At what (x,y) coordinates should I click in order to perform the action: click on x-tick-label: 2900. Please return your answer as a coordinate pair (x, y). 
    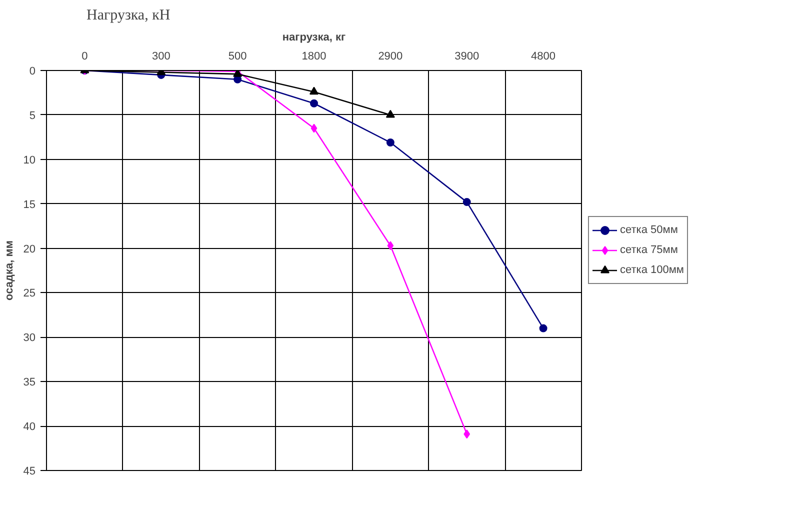
    Looking at the image, I should click on (390, 56).